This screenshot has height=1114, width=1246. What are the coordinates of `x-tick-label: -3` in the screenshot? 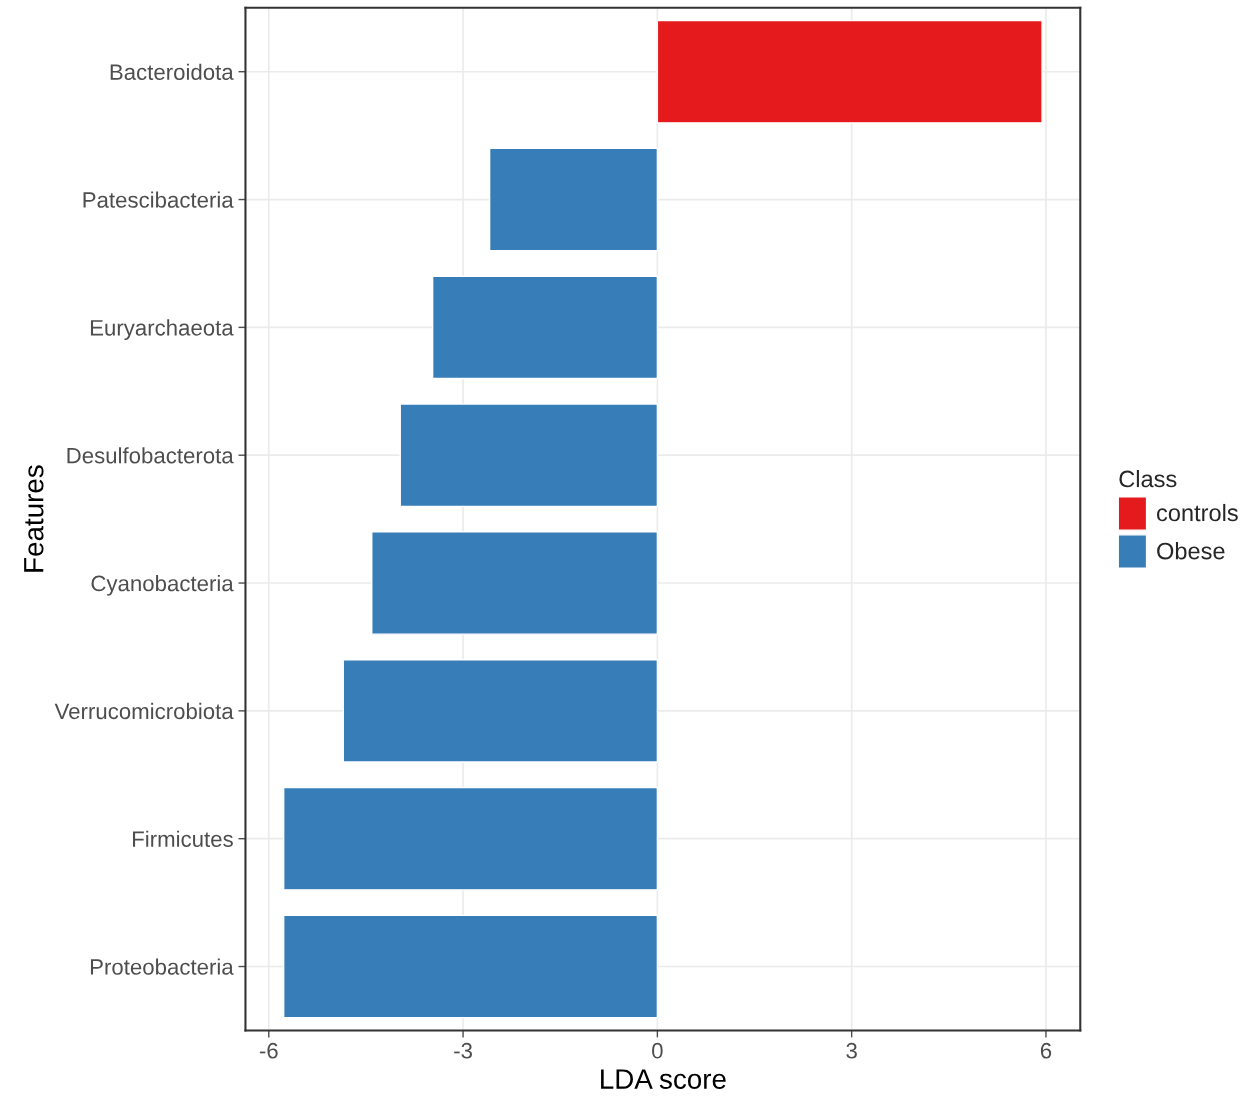 It's located at (463, 1050).